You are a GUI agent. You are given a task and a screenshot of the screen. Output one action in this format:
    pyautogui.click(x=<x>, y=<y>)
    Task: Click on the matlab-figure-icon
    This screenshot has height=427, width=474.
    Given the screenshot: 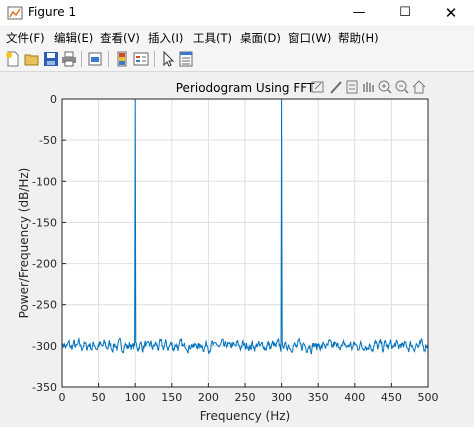 What is the action you would take?
    pyautogui.click(x=15, y=13)
    